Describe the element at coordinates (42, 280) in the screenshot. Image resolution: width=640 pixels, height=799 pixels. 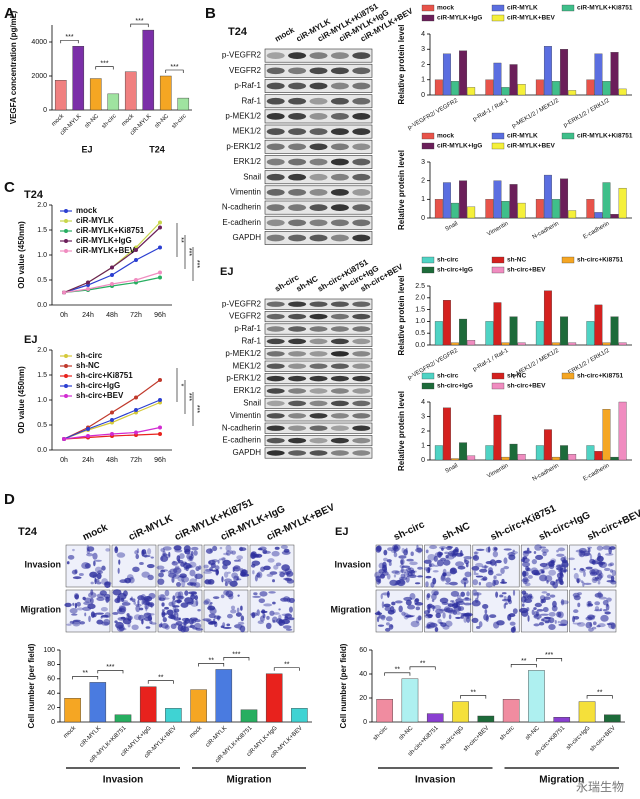
I see `y-tick-label: 0.5` at that location.